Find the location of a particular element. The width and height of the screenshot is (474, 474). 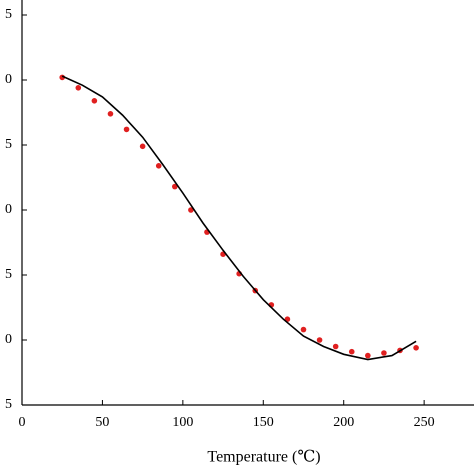

x-tick-label: 250 is located at coordinates (424, 422).